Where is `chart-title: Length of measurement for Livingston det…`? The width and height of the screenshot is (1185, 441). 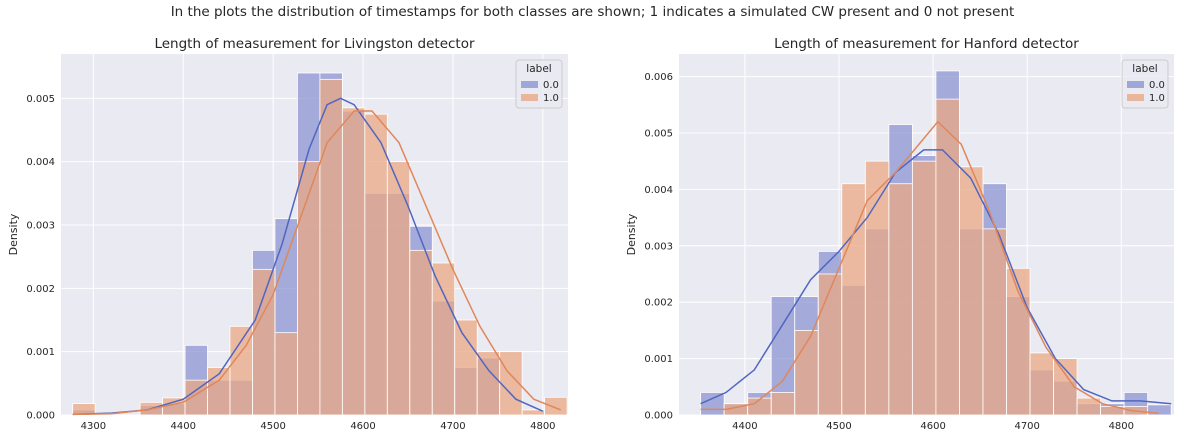 chart-title: Length of measurement for Livingston det… is located at coordinates (314, 44).